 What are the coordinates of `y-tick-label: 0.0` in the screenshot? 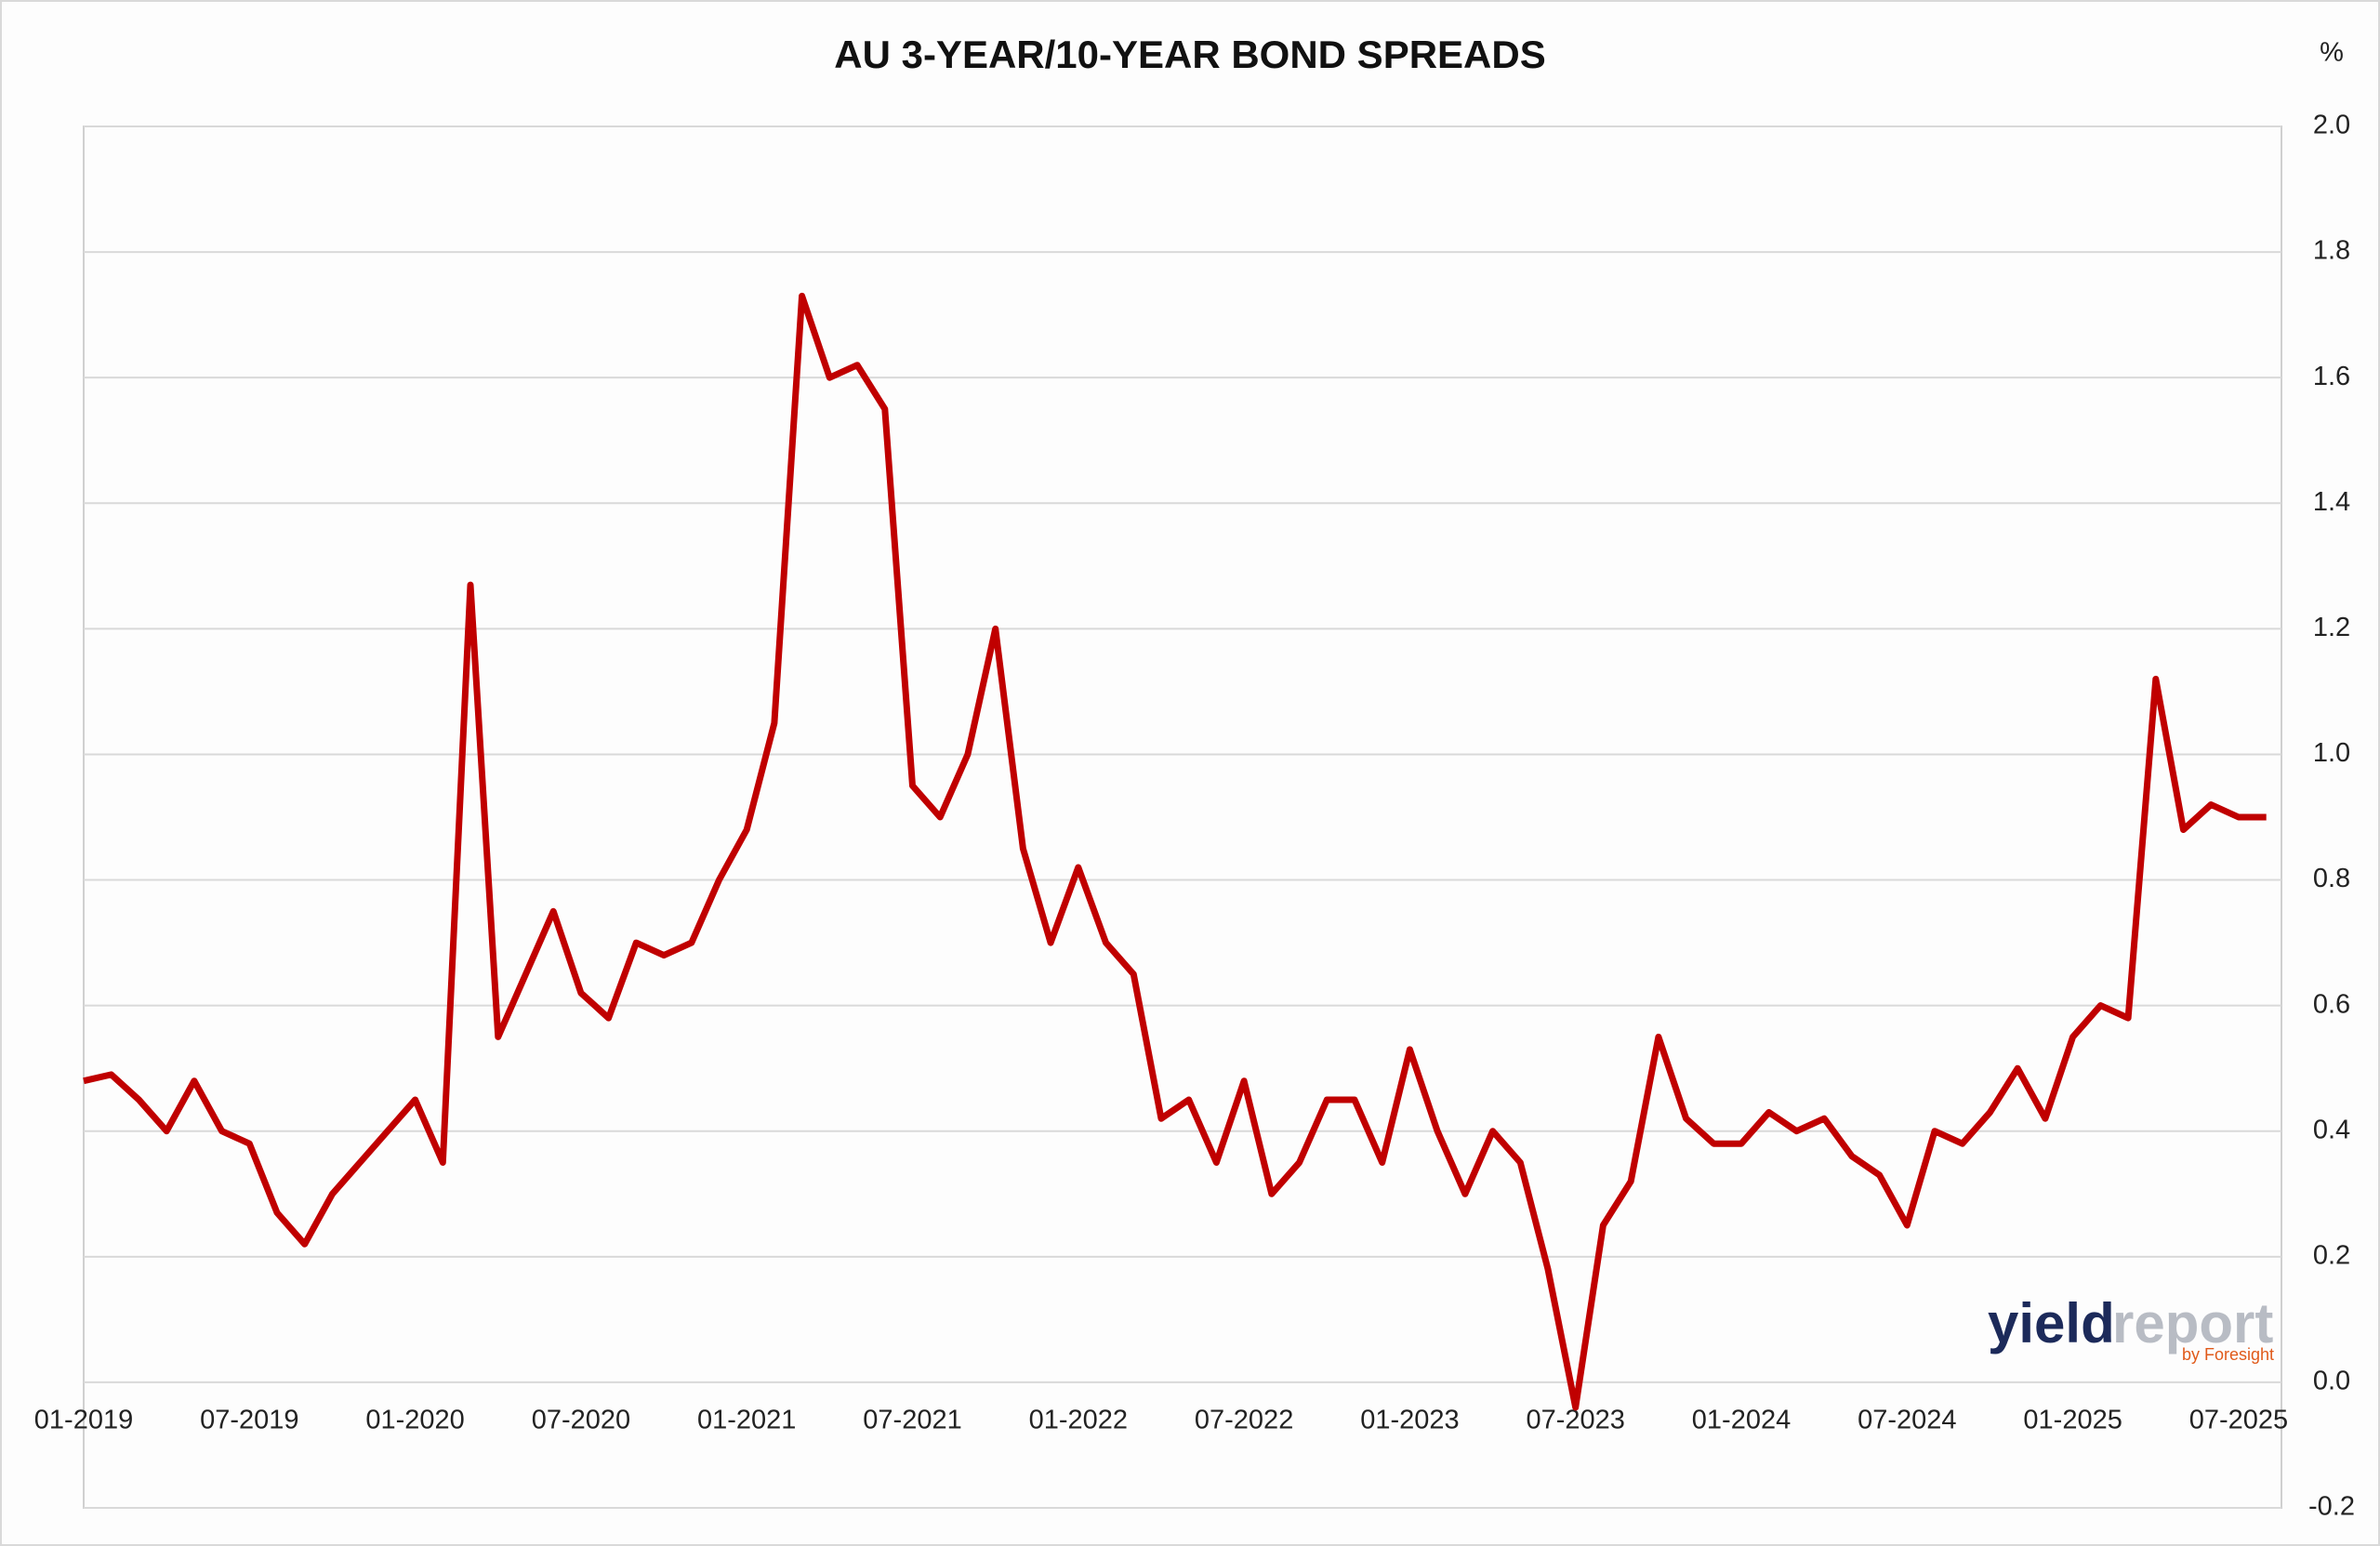 It's located at (2331, 1381).